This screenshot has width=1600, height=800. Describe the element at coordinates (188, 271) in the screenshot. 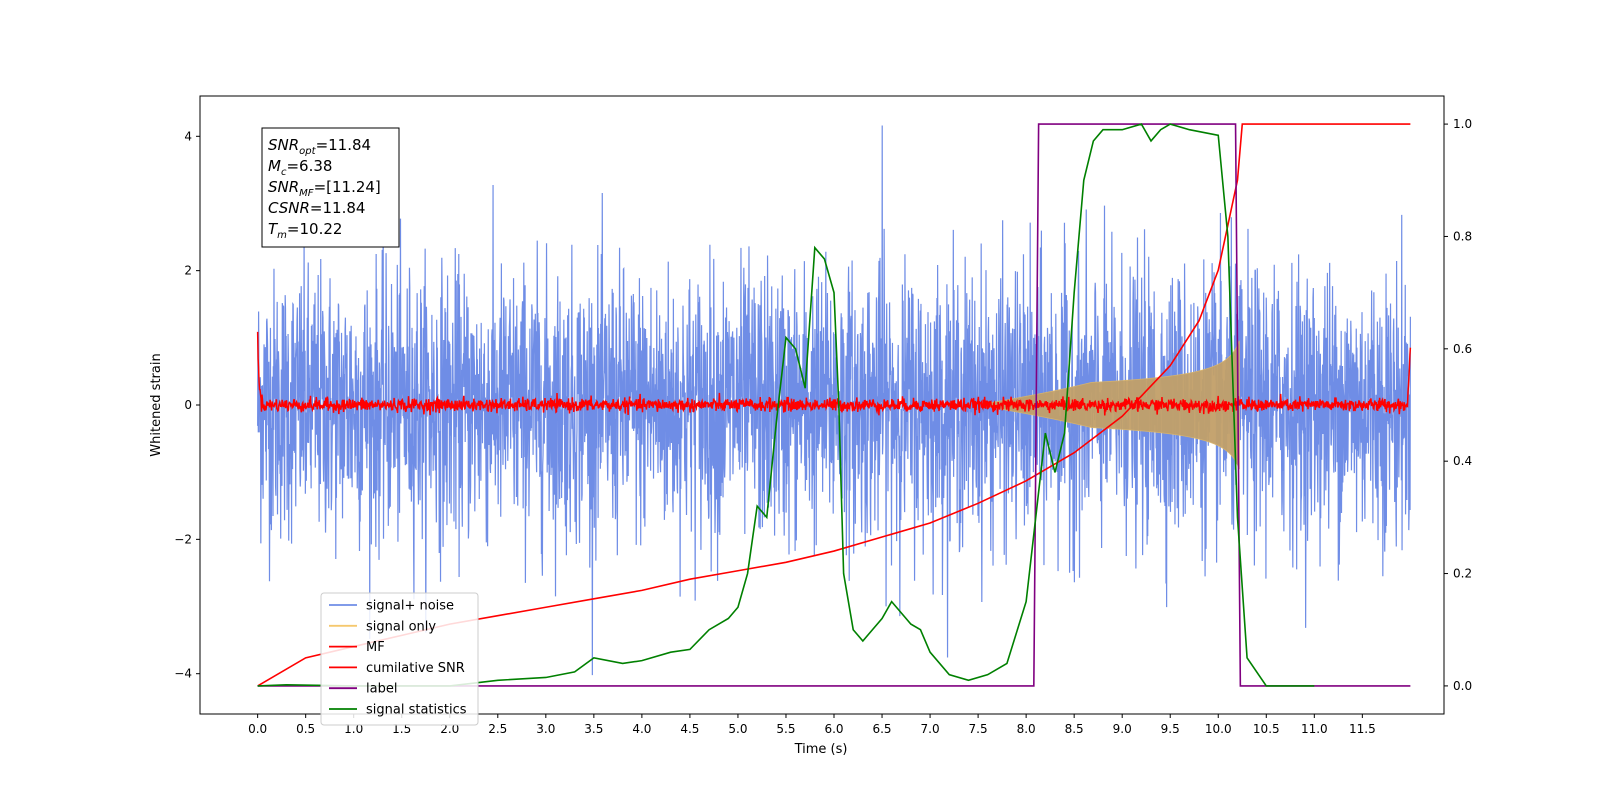

I see `y-tick-label: 2` at that location.